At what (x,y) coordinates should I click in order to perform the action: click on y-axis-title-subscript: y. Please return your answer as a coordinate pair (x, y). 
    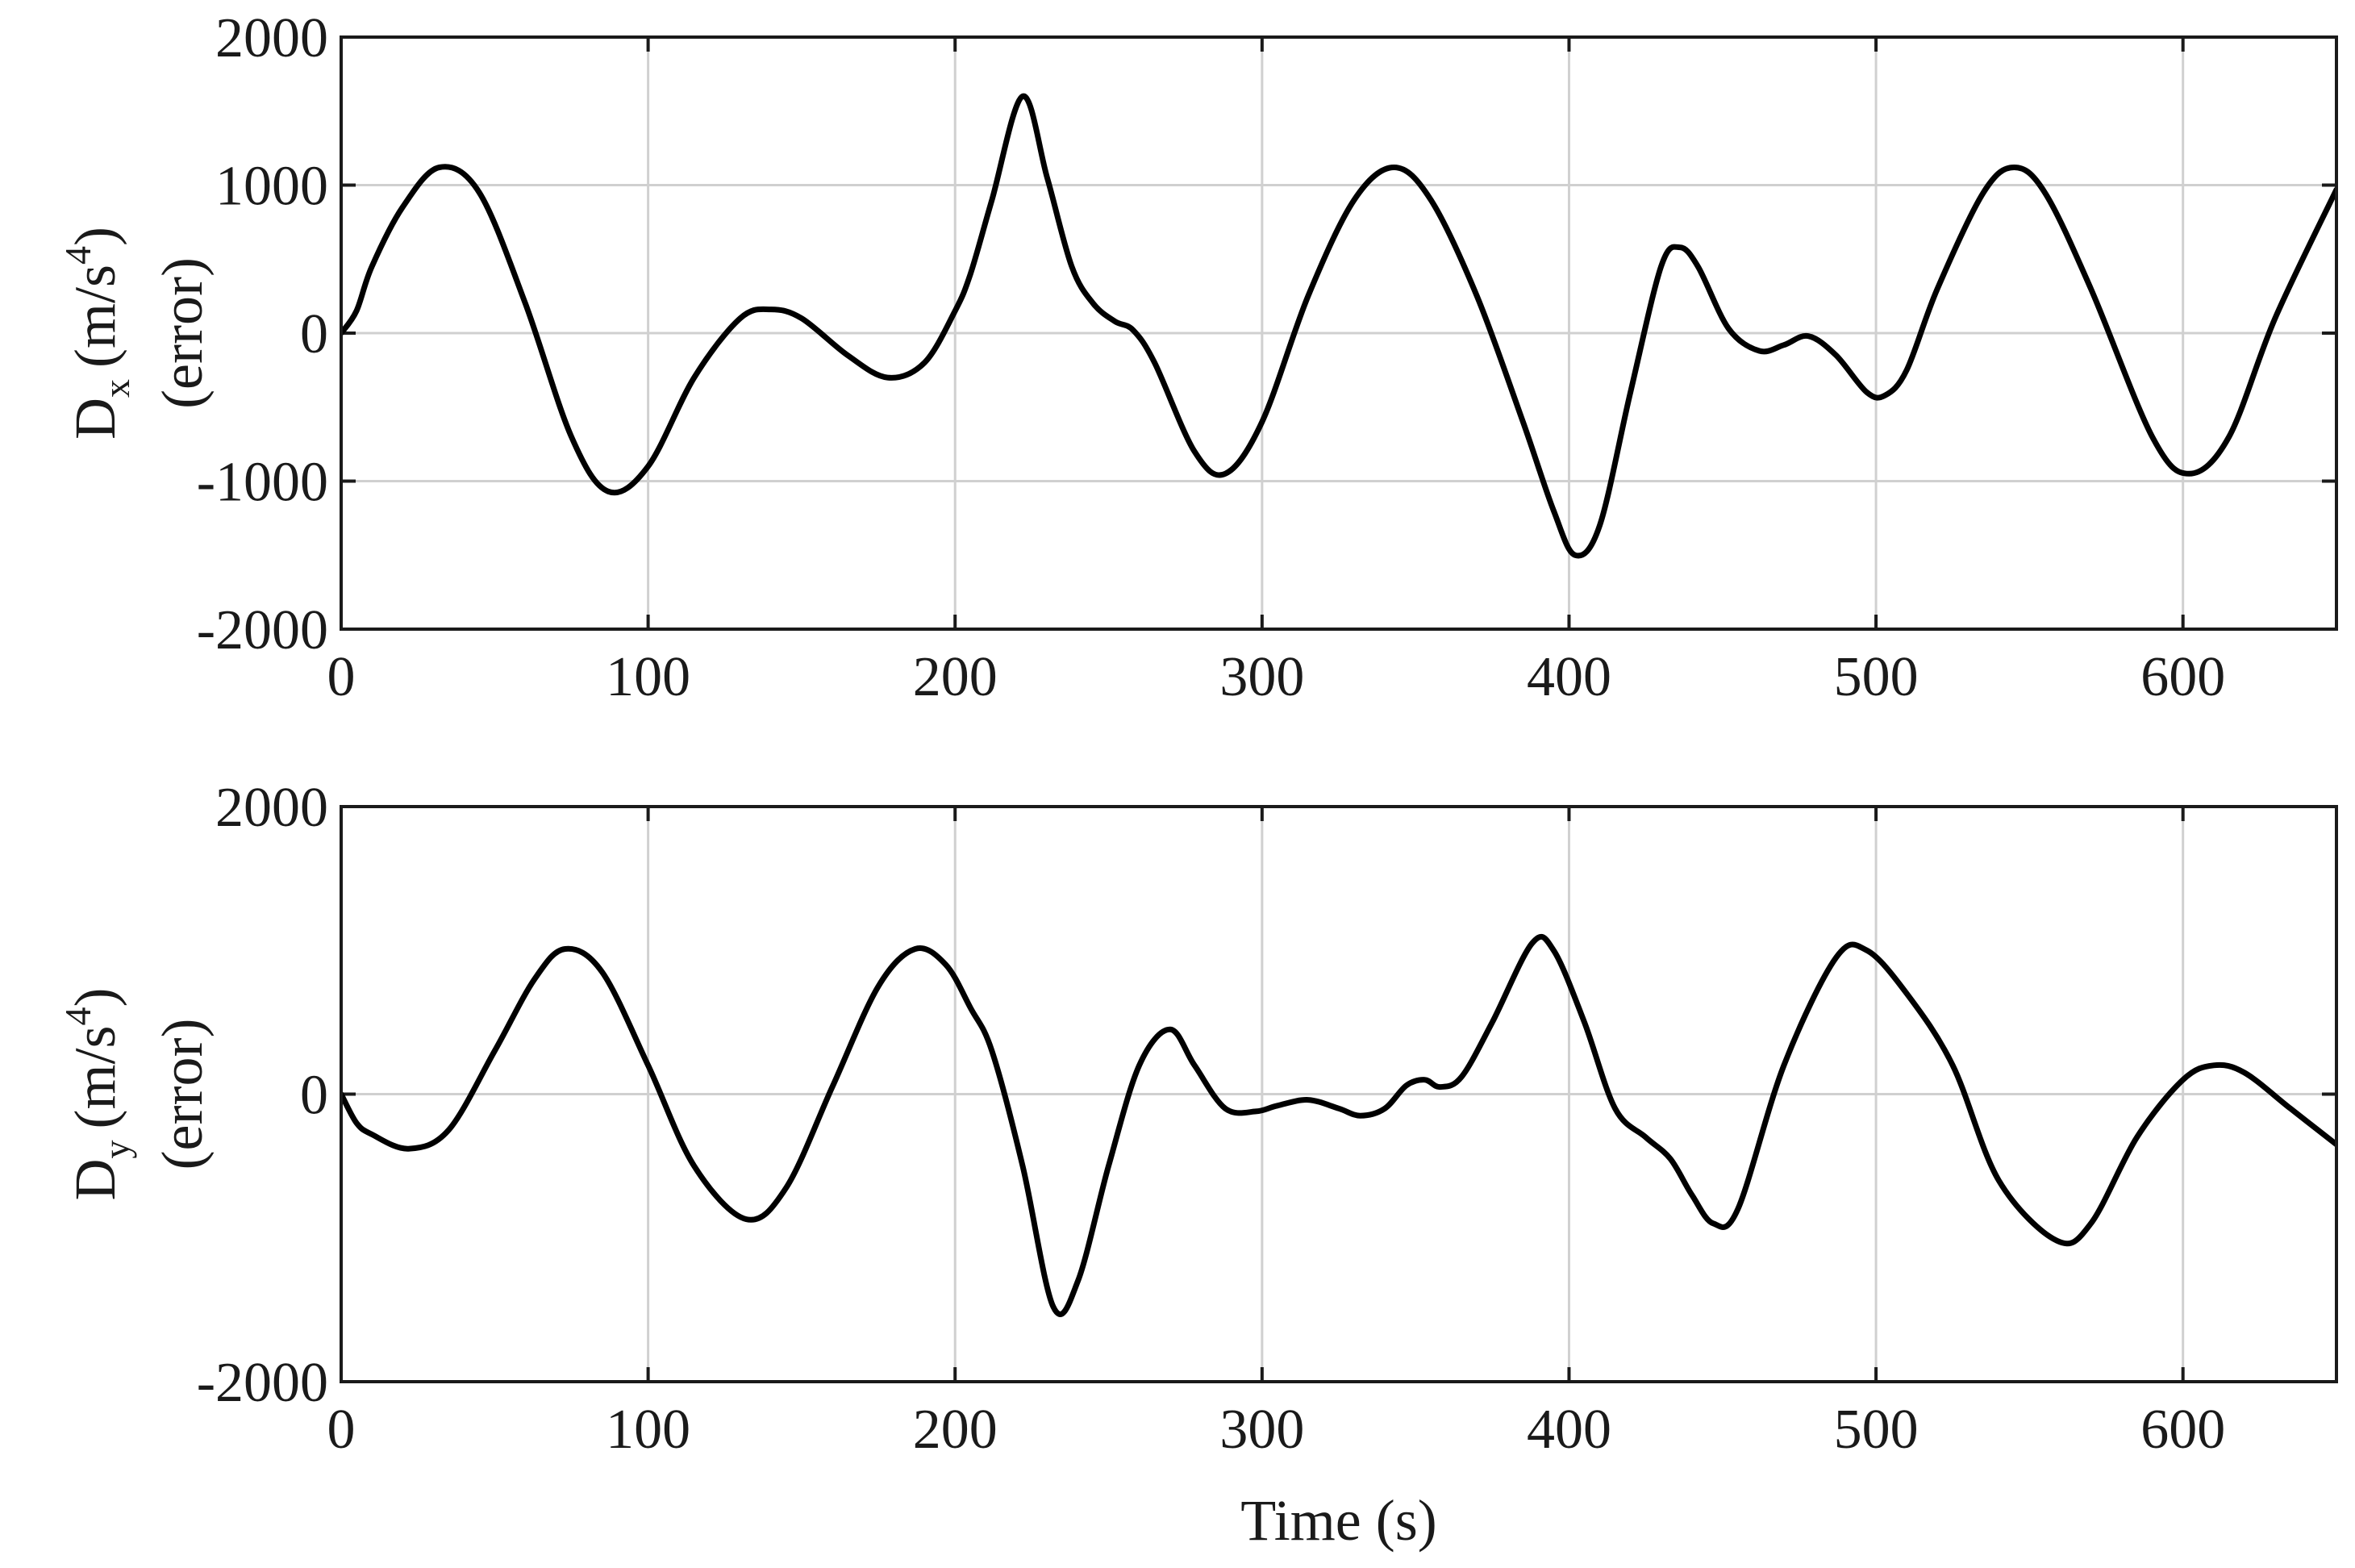
    Looking at the image, I should click on (116, 1150).